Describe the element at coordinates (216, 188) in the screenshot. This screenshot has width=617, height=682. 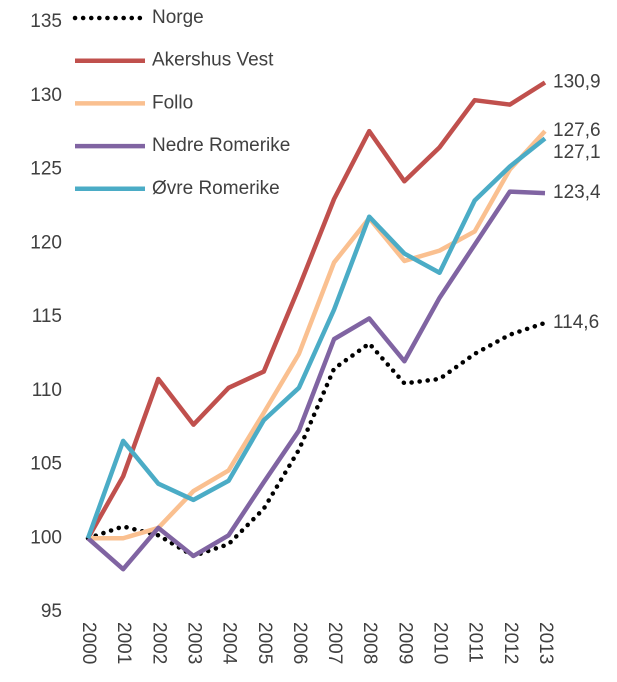
I see `legend-label: Øvre Romerike` at that location.